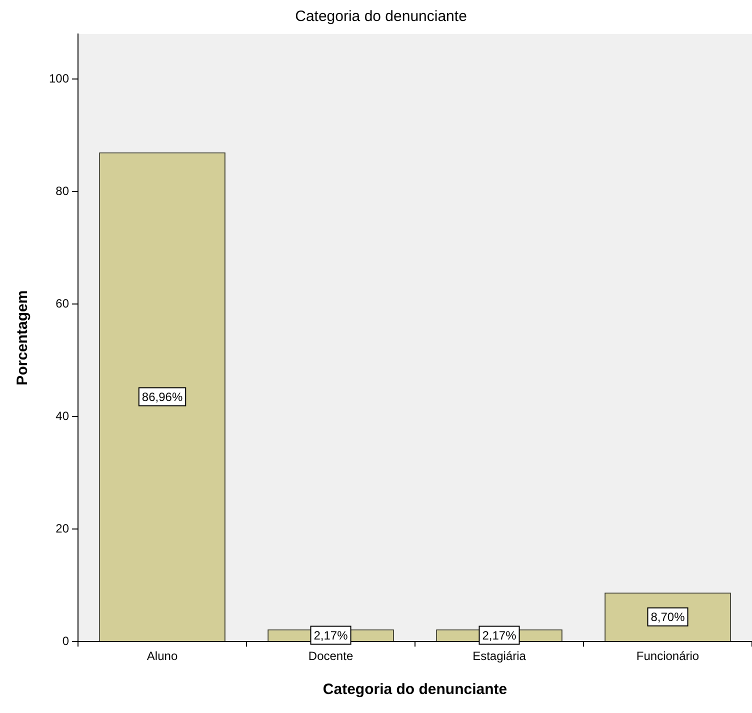  Describe the element at coordinates (415, 689) in the screenshot. I see `x-axis-title: Categoria do denunciante` at that location.